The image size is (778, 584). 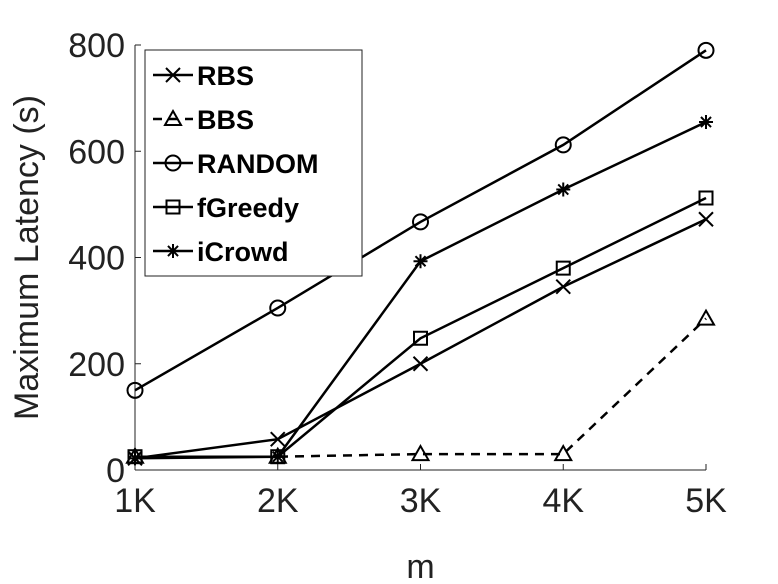 I want to click on x-tick-label: 2K, so click(x=278, y=501).